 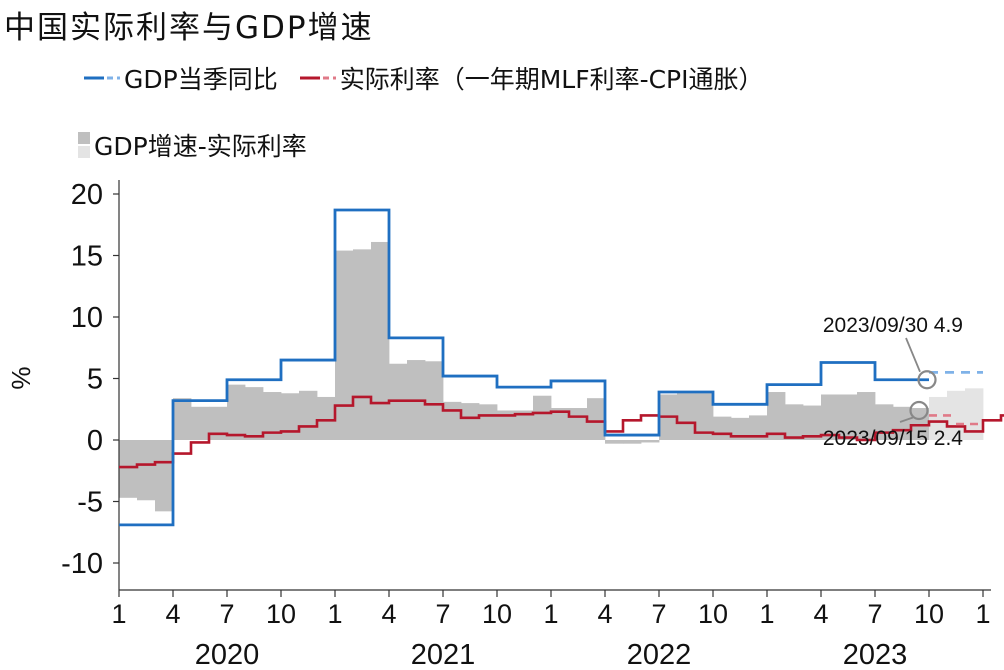 I want to click on y-tick-label: 5, so click(x=95, y=380).